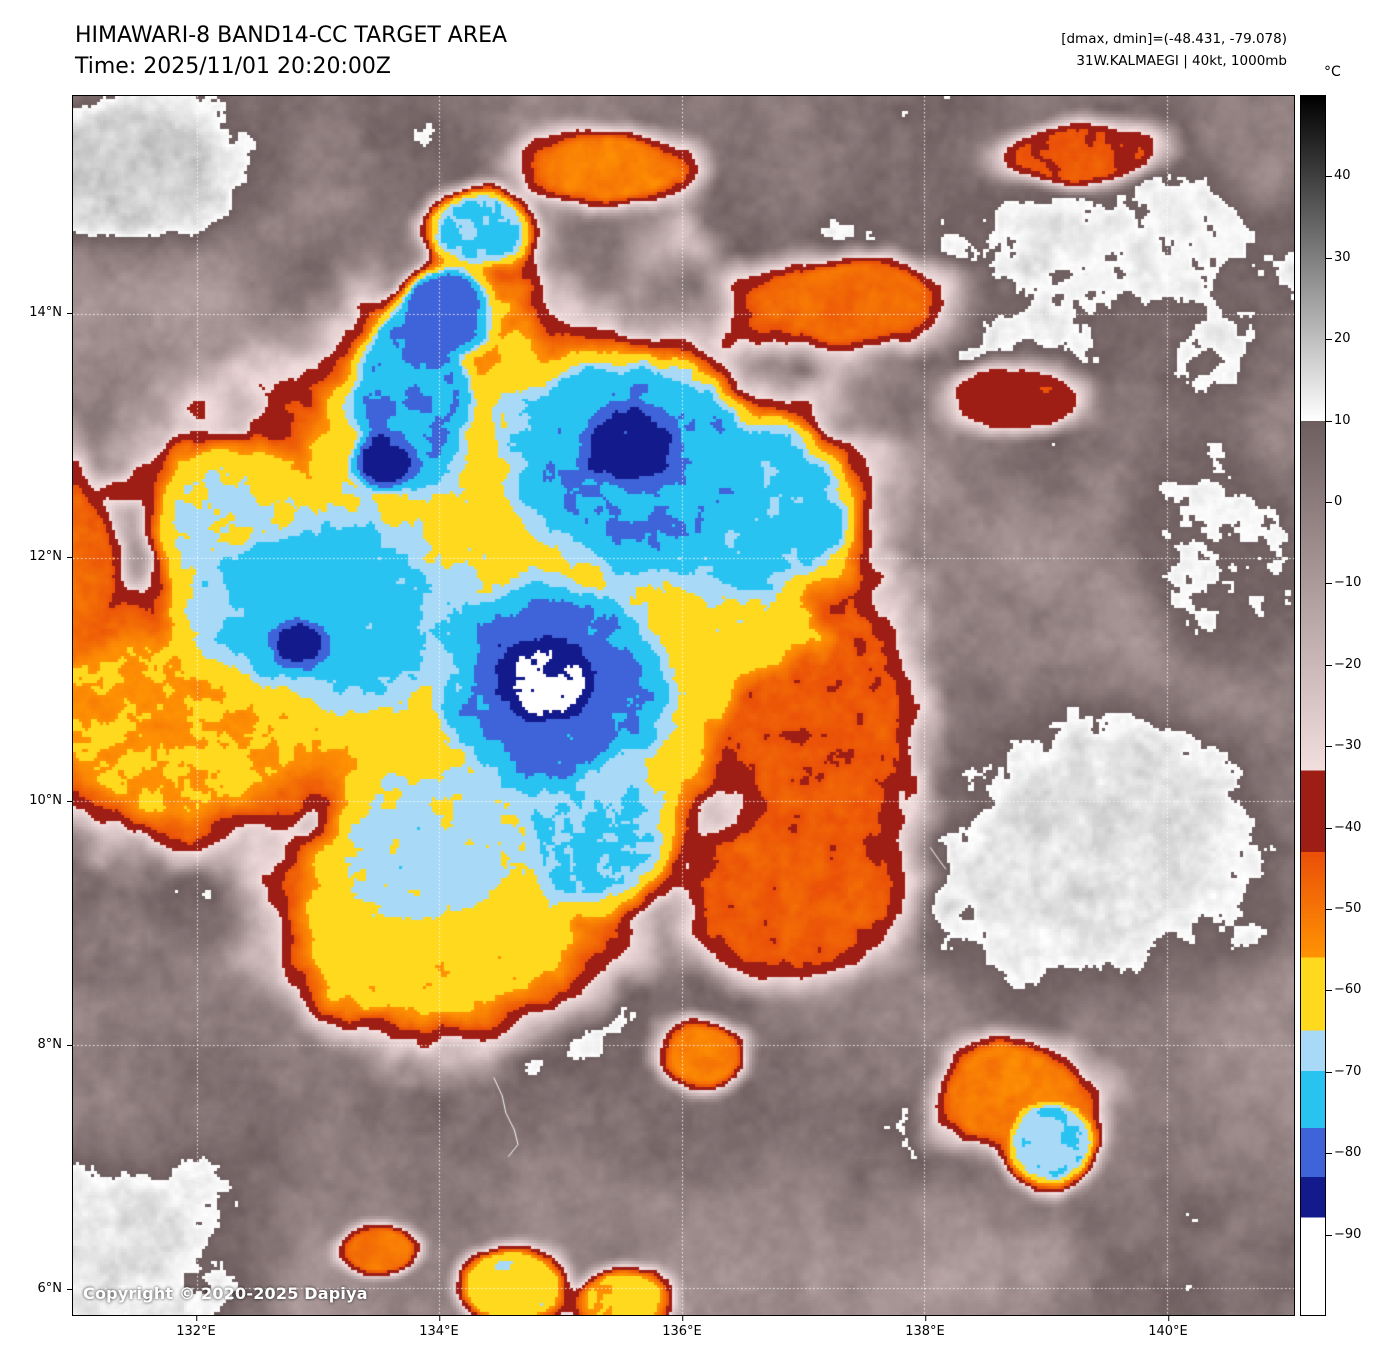 This screenshot has height=1359, width=1390. What do you see at coordinates (1338, 257) in the screenshot?
I see `colorbar-tick-label-30: 30` at bounding box center [1338, 257].